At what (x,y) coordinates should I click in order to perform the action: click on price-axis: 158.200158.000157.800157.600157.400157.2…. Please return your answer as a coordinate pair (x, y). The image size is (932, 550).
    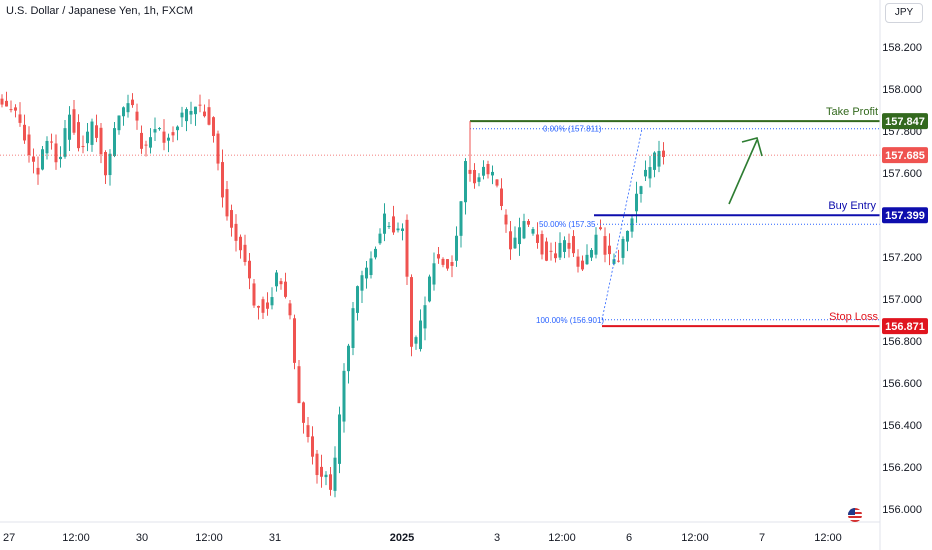
    Looking at the image, I should click on (902, 279).